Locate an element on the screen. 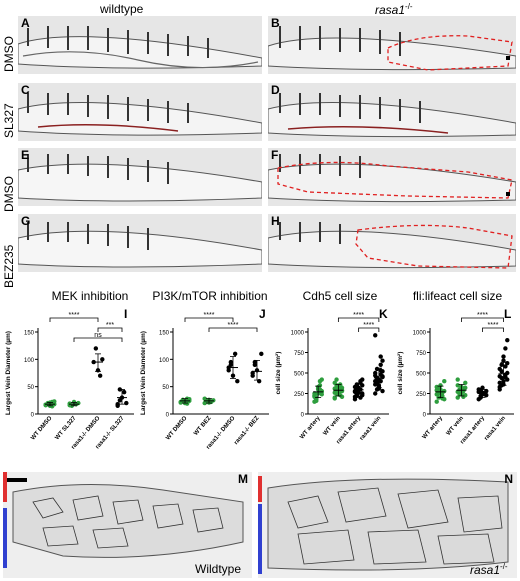 This screenshot has height=581, width=520. label-rasa1-sup: -/- is located at coordinates (504, 566).